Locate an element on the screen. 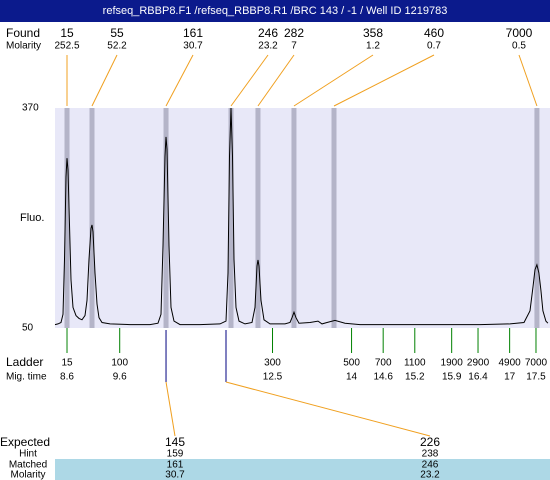  ladder-time: 17 is located at coordinates (510, 377).